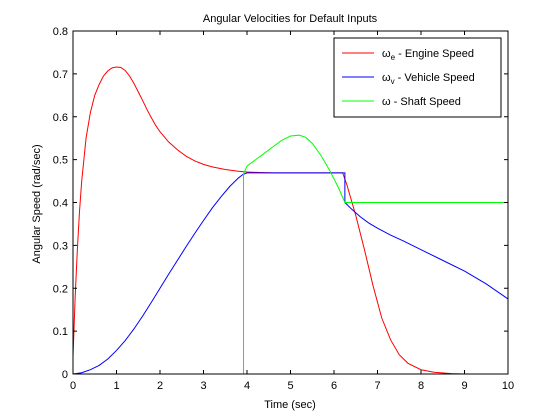 This screenshot has height=420, width=560. I want to click on y-tick-label: 0.7, so click(60, 75).